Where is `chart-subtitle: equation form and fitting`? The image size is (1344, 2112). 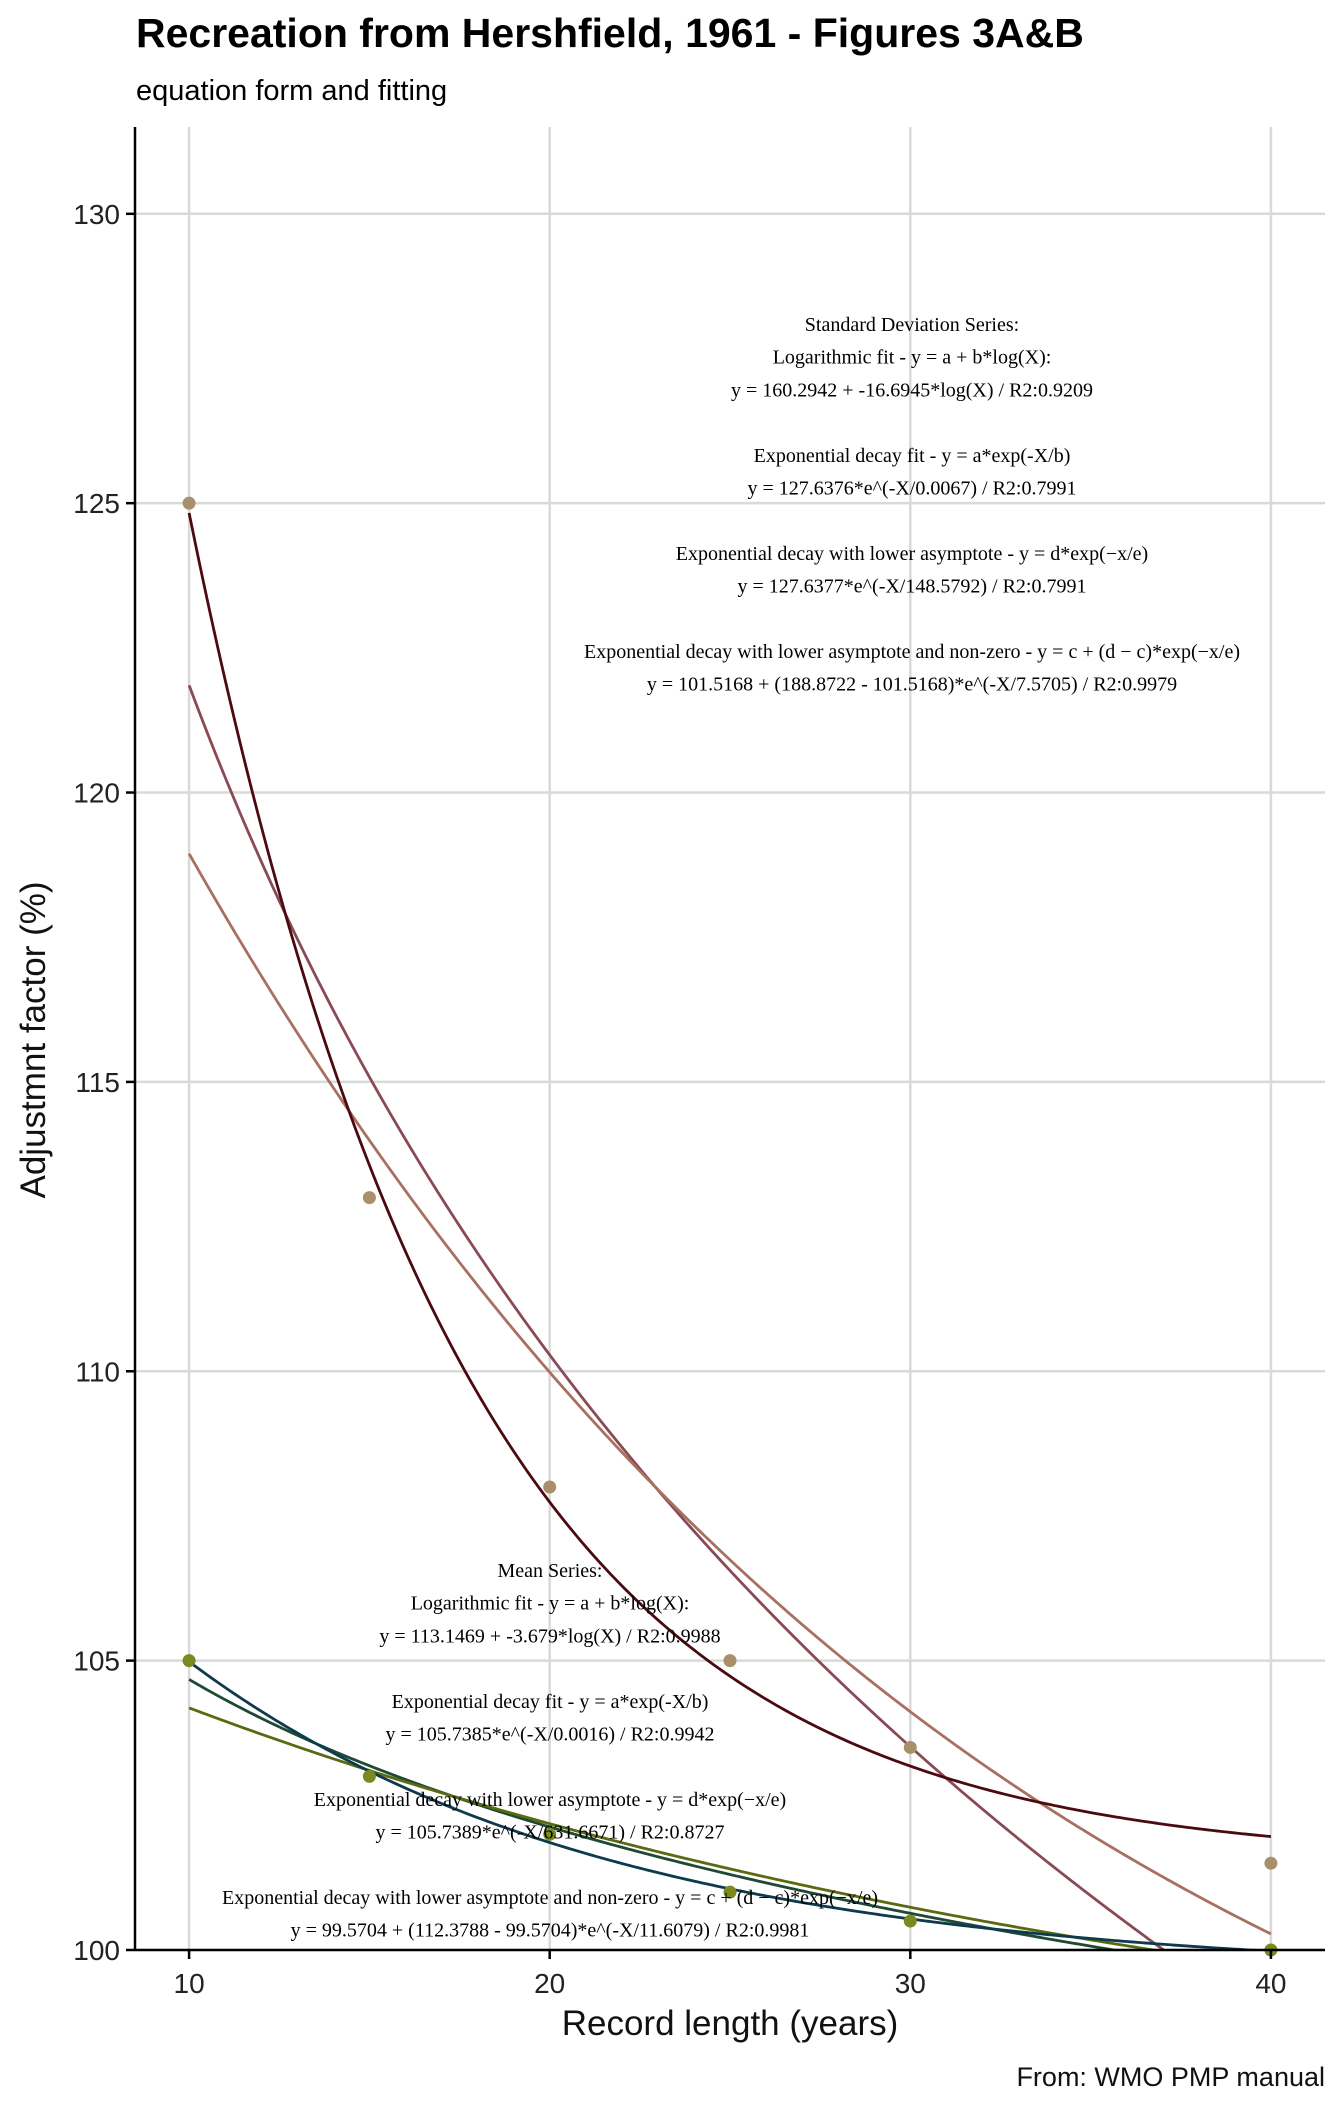
chart-subtitle: equation form and fitting is located at coordinates (291, 91).